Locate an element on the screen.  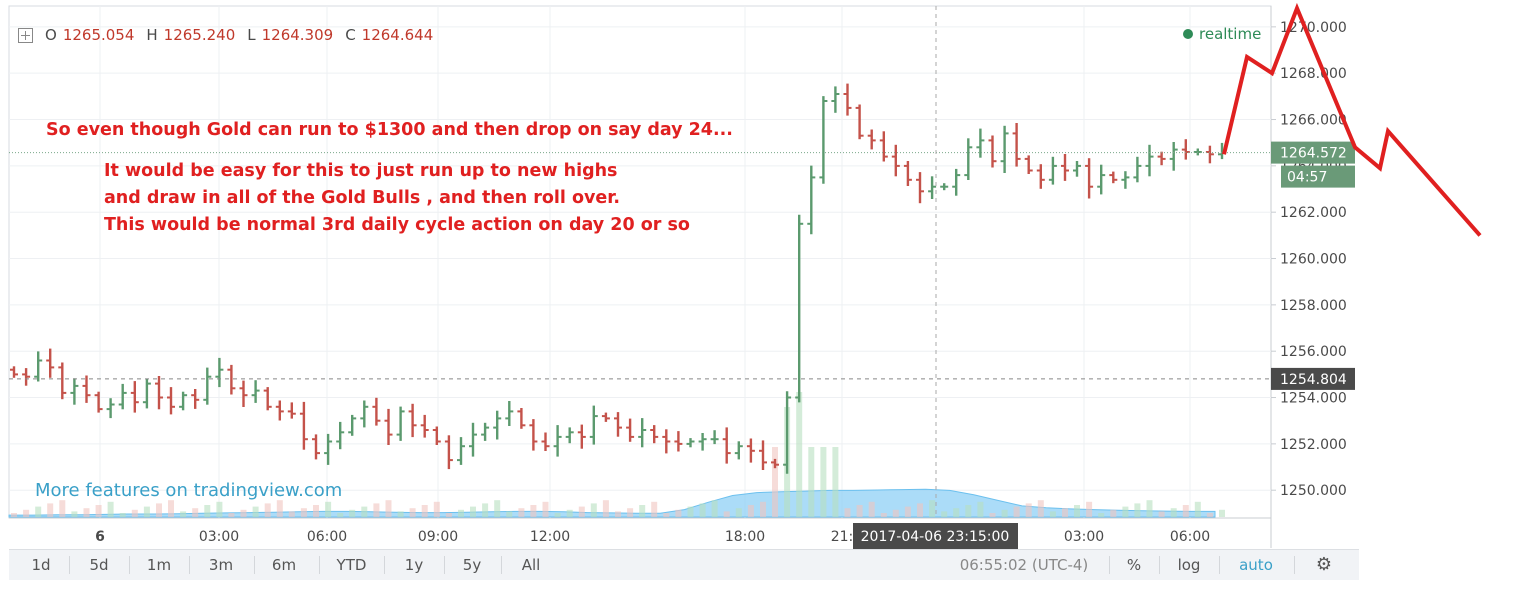
legend-close-value: 1264.644 is located at coordinates (397, 35).